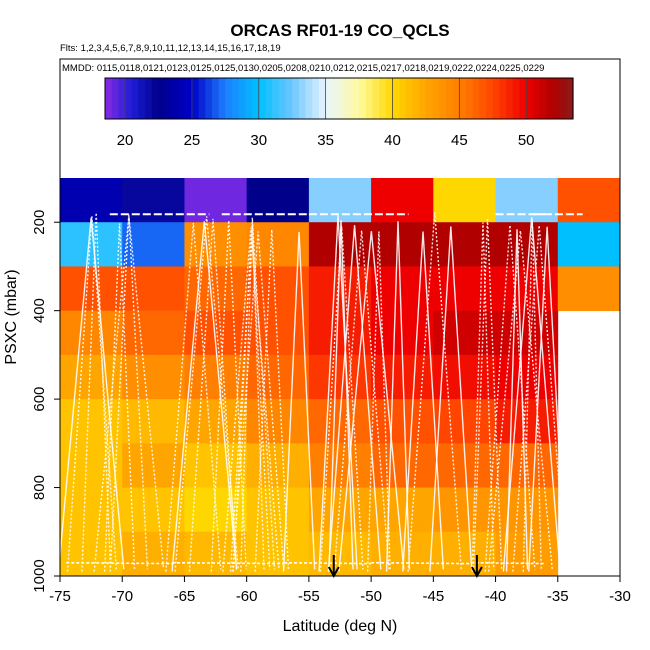  What do you see at coordinates (392, 140) in the screenshot?
I see `colorbar-tick-label: 40` at bounding box center [392, 140].